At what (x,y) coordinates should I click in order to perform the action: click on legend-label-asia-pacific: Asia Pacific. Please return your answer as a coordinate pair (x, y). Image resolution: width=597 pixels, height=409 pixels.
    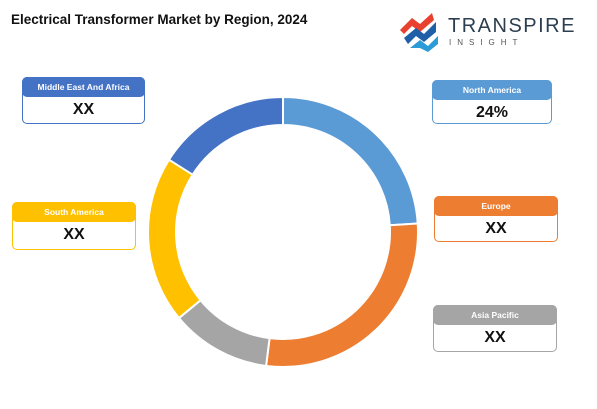
    Looking at the image, I should click on (495, 315).